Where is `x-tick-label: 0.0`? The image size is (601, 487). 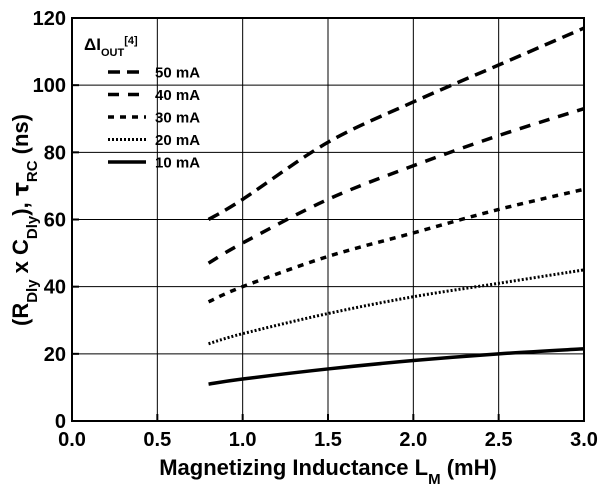
x-tick-label: 0.0 is located at coordinates (72, 440).